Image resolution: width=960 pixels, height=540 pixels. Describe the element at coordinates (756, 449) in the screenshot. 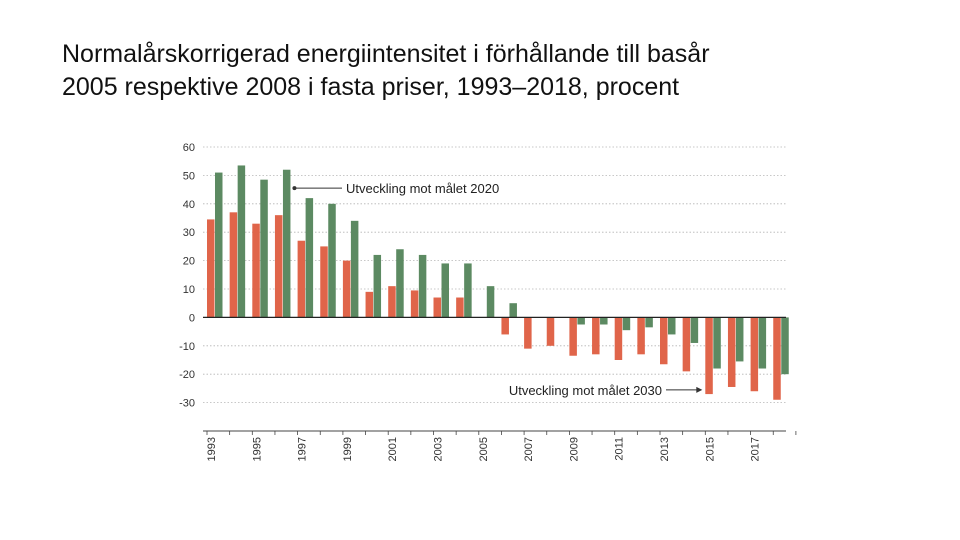

I see `x-tick-label-2017: 2017` at that location.